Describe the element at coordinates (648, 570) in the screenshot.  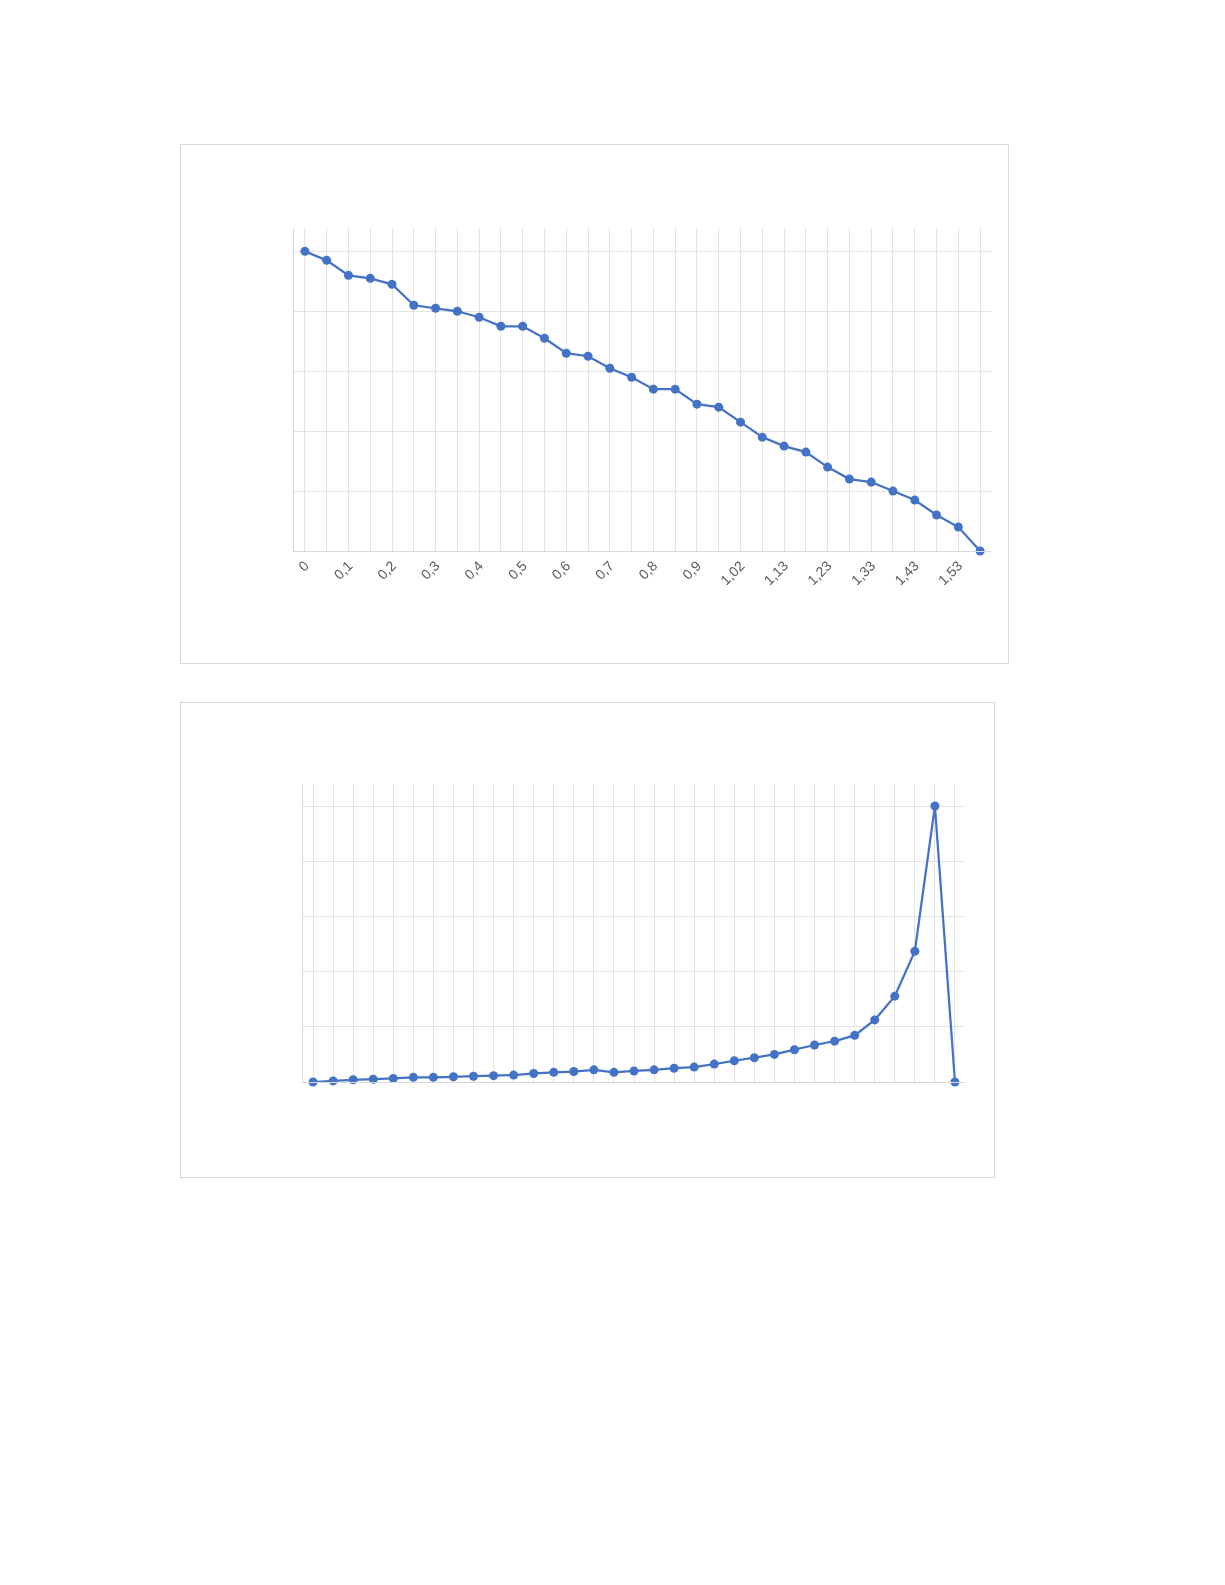
I see `x-tick-label: 0,8` at that location.